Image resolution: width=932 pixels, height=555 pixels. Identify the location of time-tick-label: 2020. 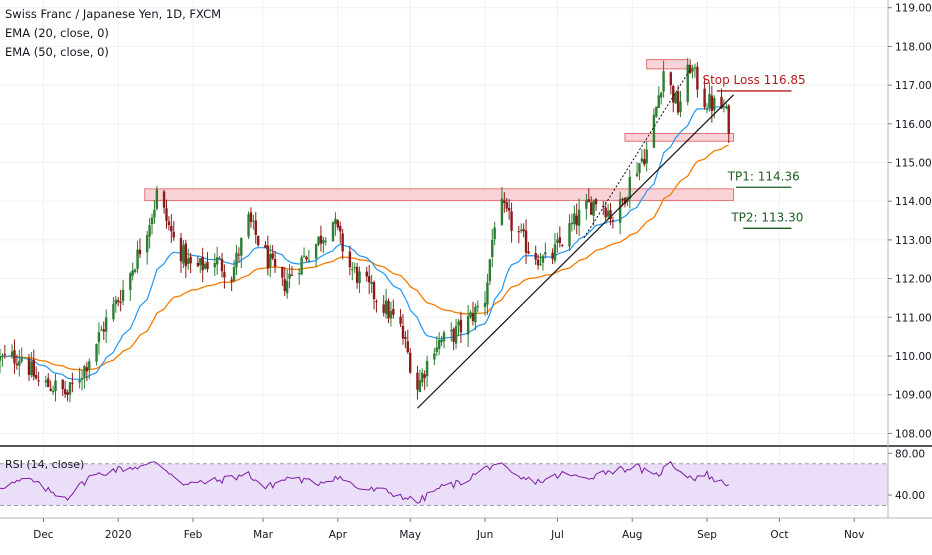
(118, 535).